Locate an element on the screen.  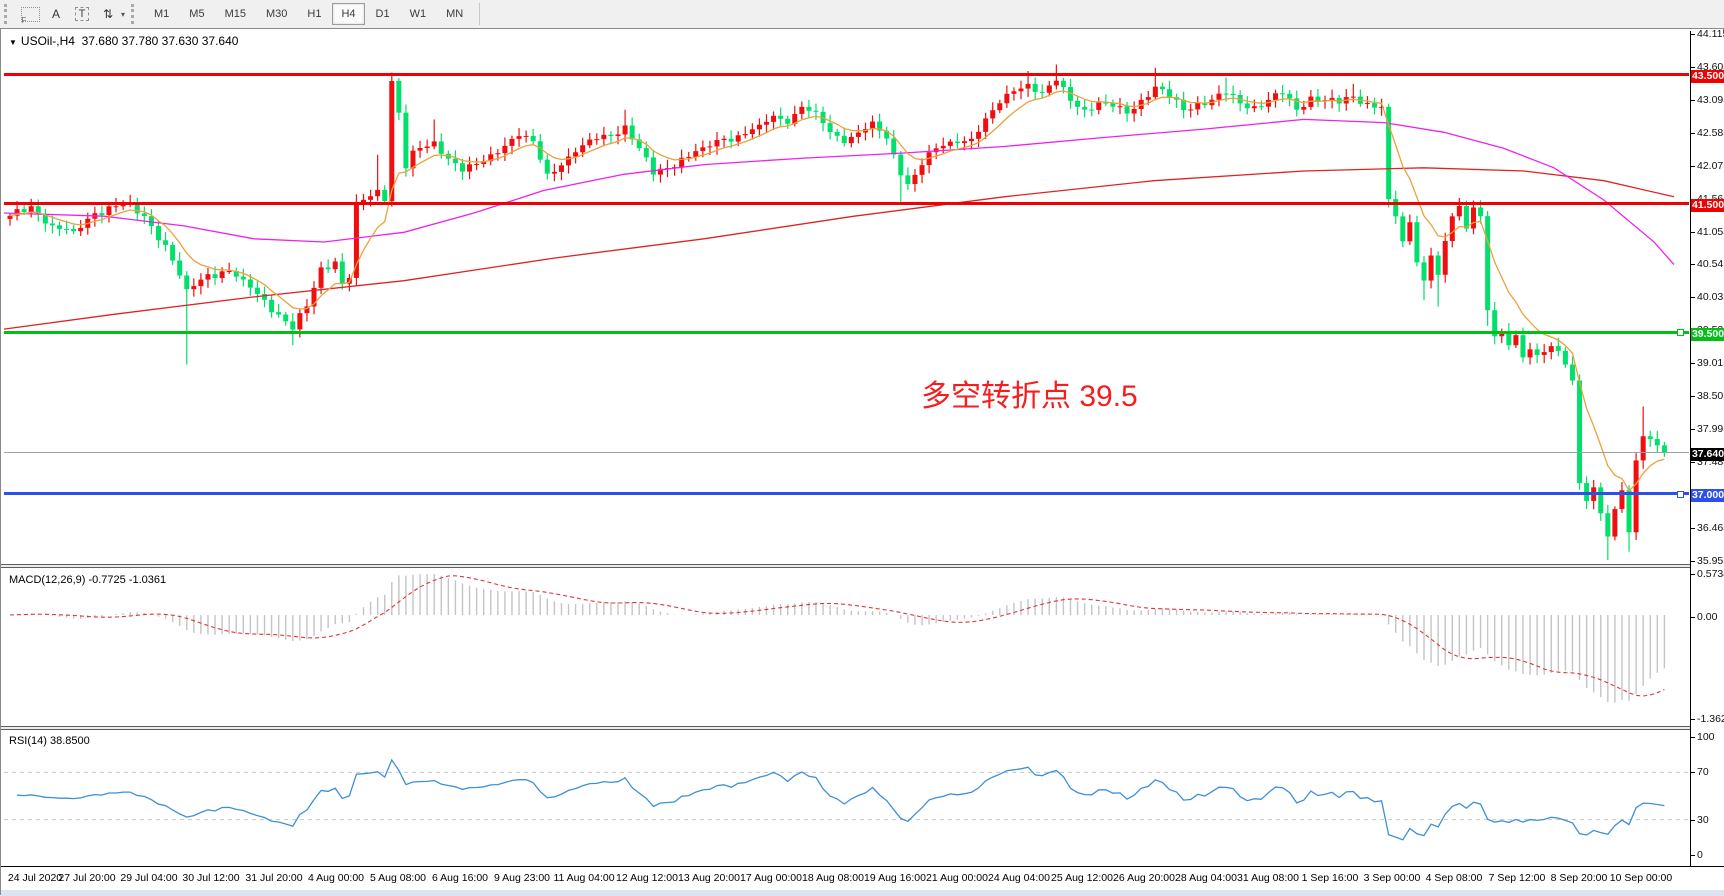
dropdown-caret-icon: ▾ is located at coordinates (123, 14).